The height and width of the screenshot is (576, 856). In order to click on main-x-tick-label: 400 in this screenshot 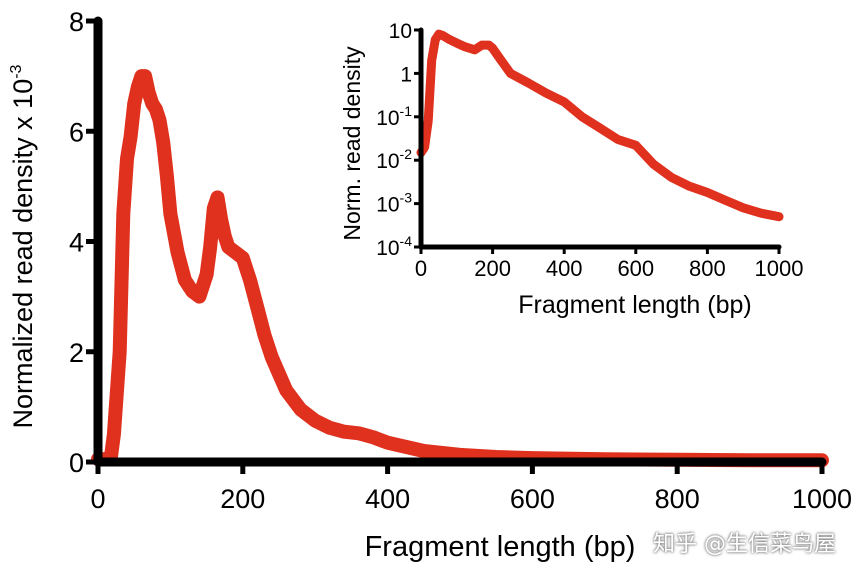, I will do `click(387, 499)`.